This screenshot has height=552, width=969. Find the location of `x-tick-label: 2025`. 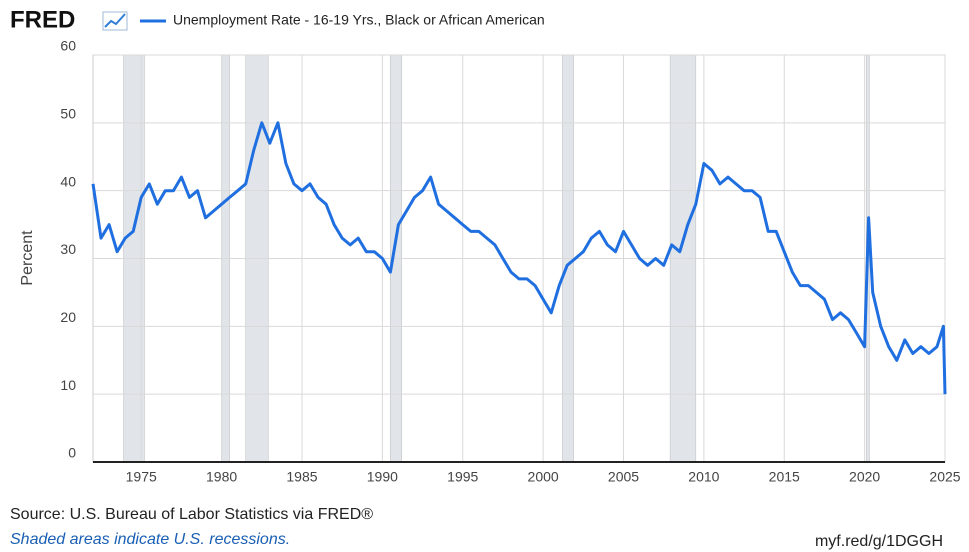

x-tick-label: 2025 is located at coordinates (944, 477).